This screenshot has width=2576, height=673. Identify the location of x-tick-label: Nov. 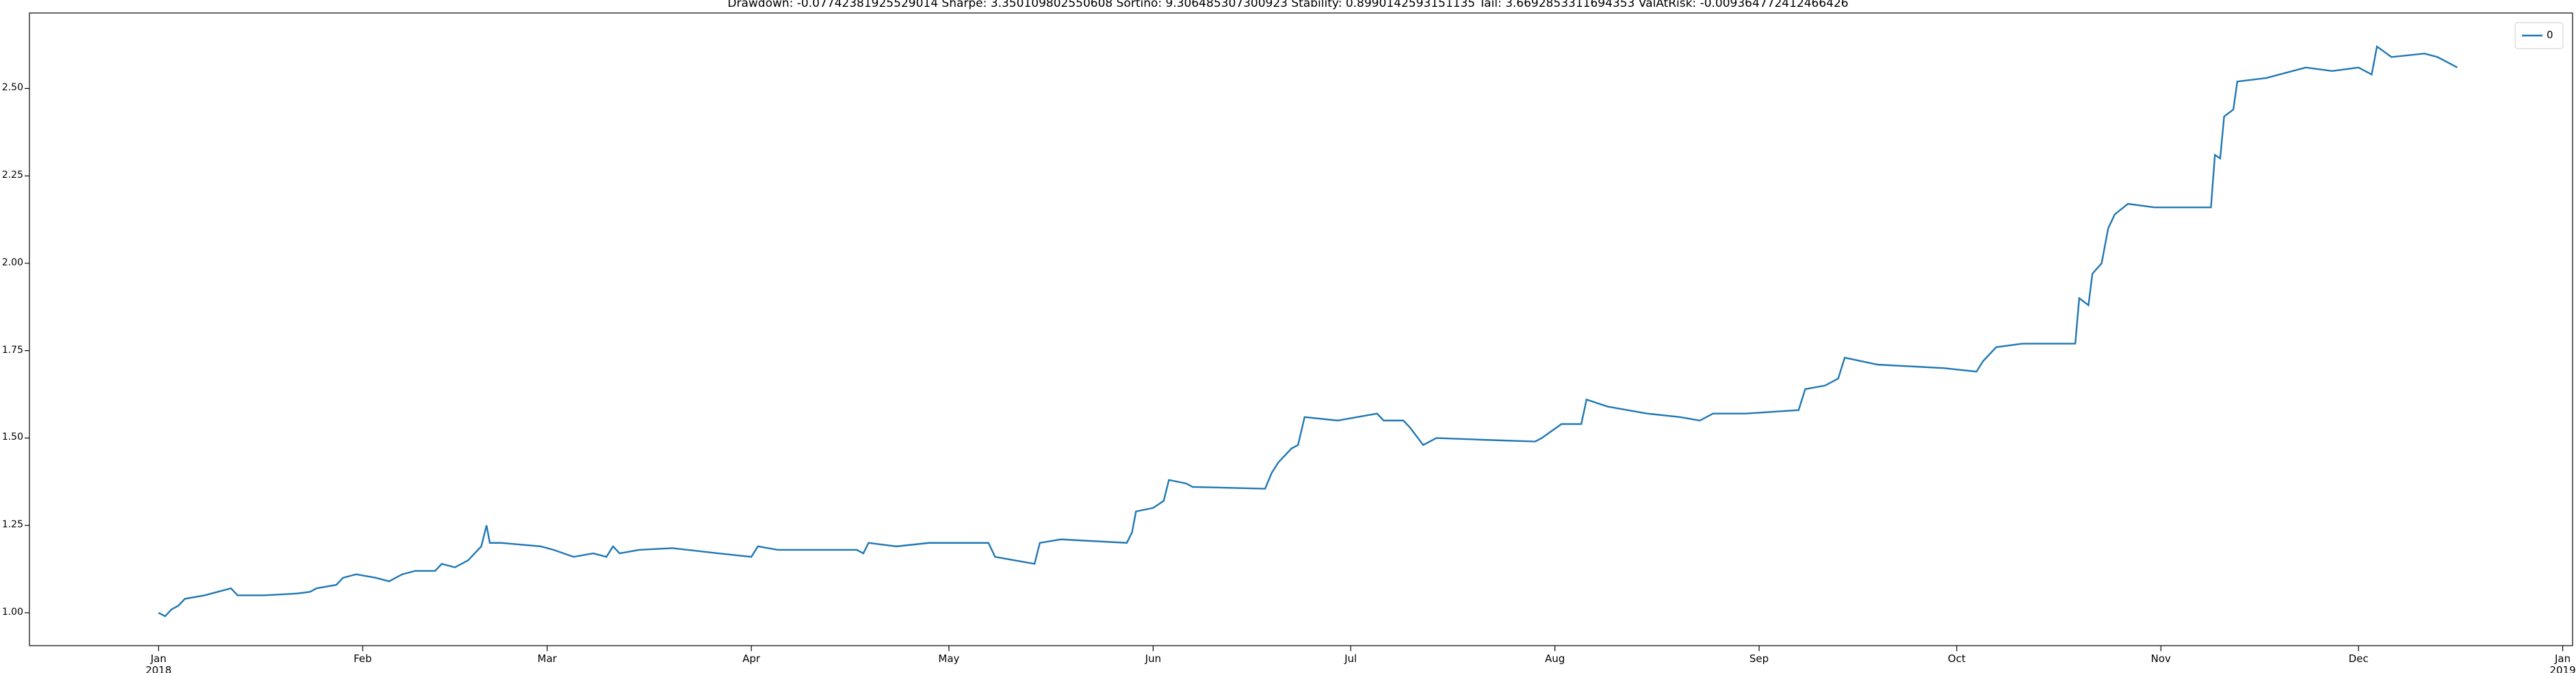
(2160, 658).